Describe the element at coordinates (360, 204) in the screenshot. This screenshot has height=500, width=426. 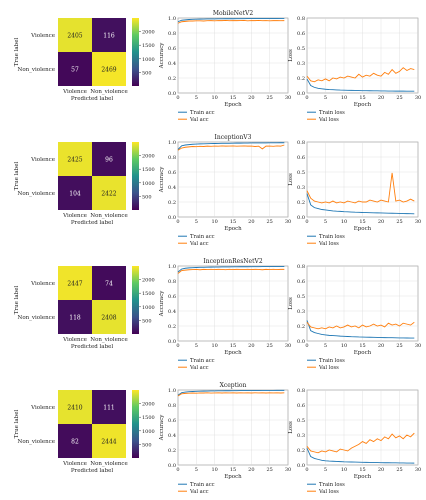
I see `series-line-train-loss` at that location.